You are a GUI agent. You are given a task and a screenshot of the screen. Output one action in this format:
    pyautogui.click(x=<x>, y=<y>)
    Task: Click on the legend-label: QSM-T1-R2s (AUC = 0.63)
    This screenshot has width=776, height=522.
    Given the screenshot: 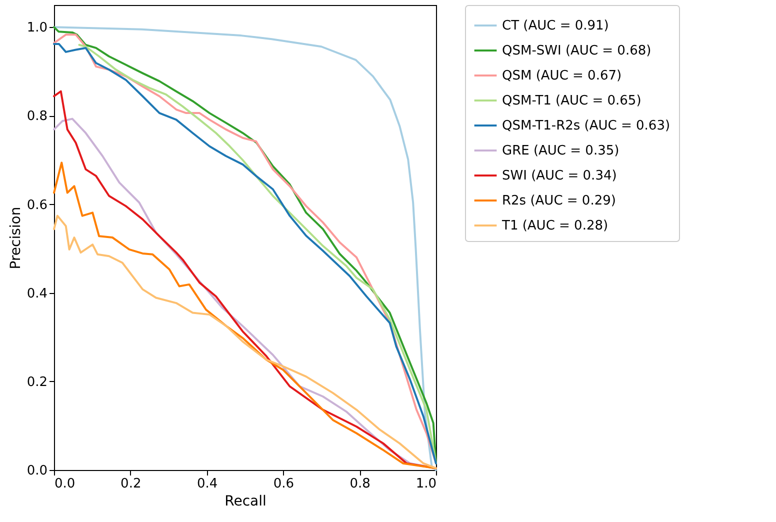 What is the action you would take?
    pyautogui.click(x=586, y=126)
    